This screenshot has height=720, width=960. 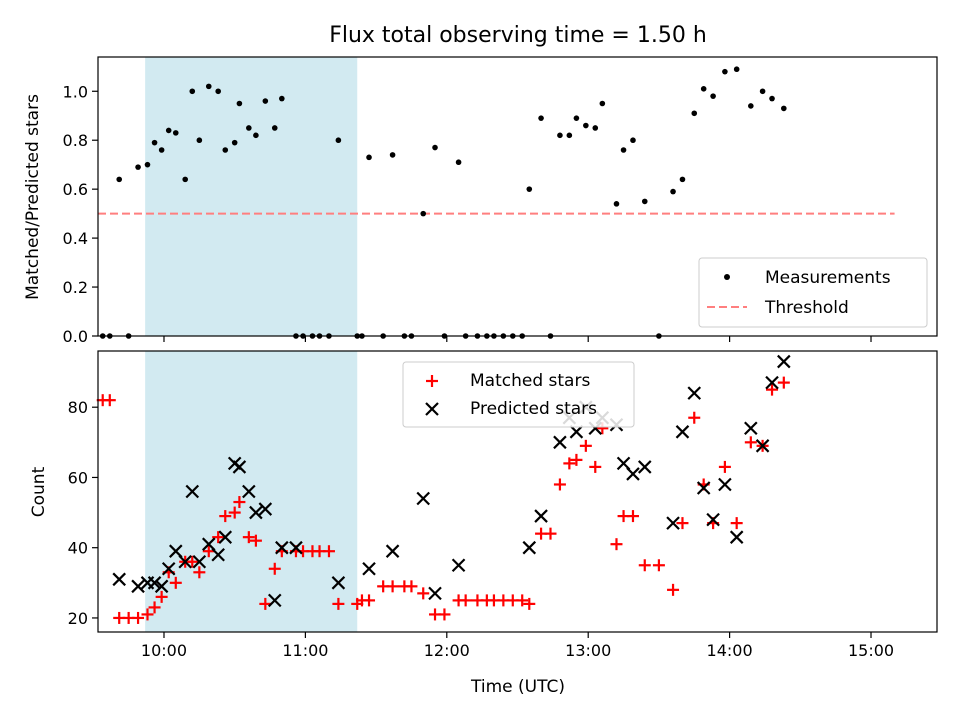 I want to click on top-x-ticks, so click(x=517, y=339).